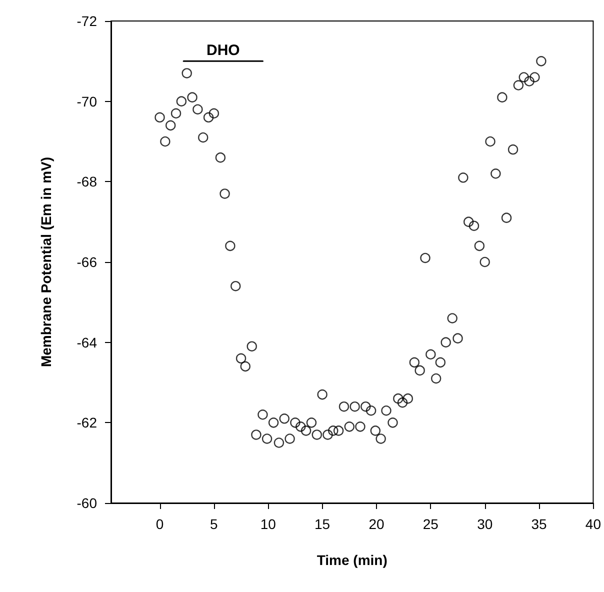 The height and width of the screenshot is (592, 604). What do you see at coordinates (87, 422) in the screenshot?
I see `y-tick-label: -62` at bounding box center [87, 422].